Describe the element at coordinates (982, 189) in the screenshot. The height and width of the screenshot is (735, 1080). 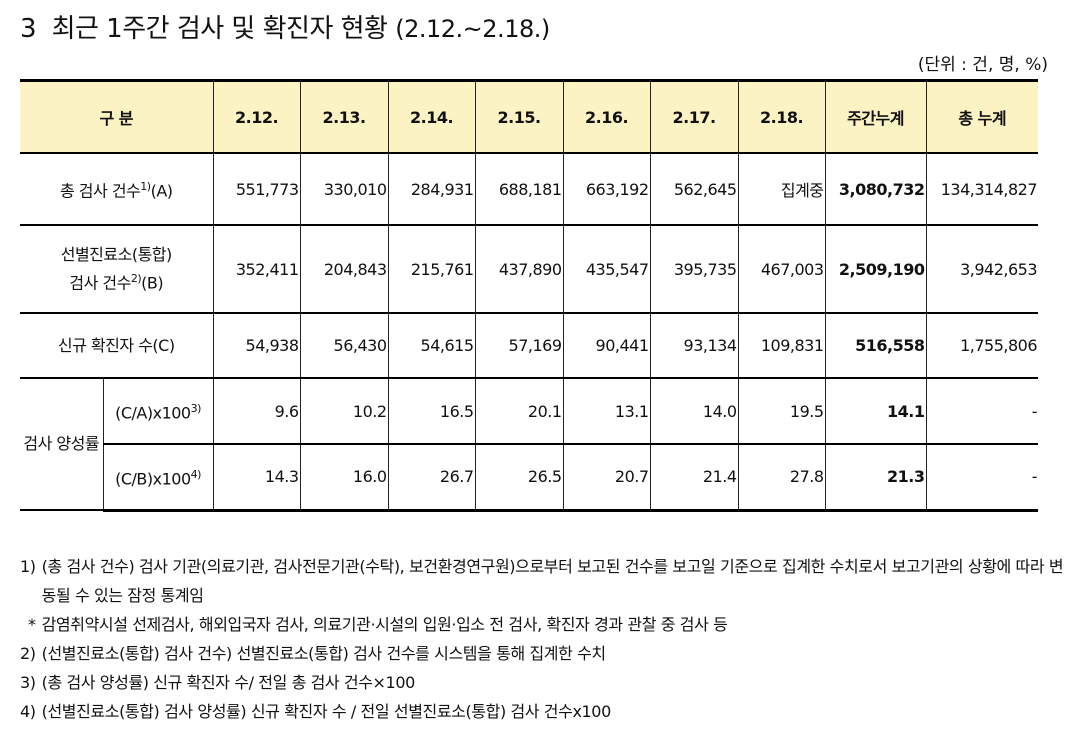
I see `value-cell: 134,314,827` at that location.